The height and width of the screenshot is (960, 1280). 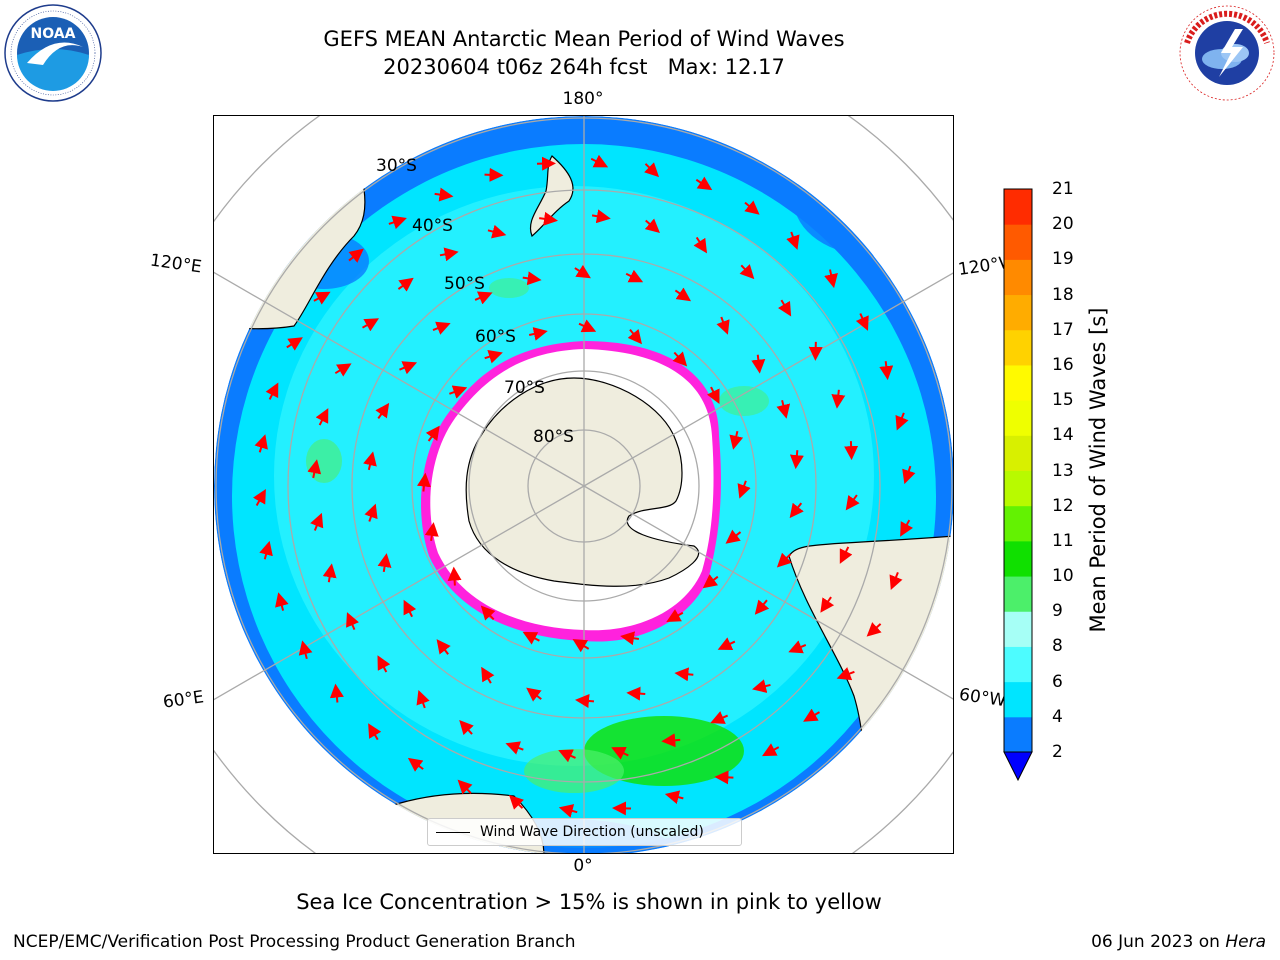 What do you see at coordinates (175, 264) in the screenshot?
I see `lon-label-120e: 120°E` at bounding box center [175, 264].